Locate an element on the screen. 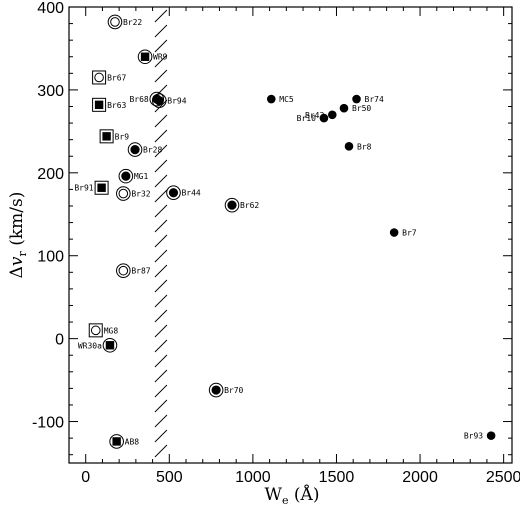 This screenshot has height=520, width=520. data-point-br28: Br28 is located at coordinates (144, 149).